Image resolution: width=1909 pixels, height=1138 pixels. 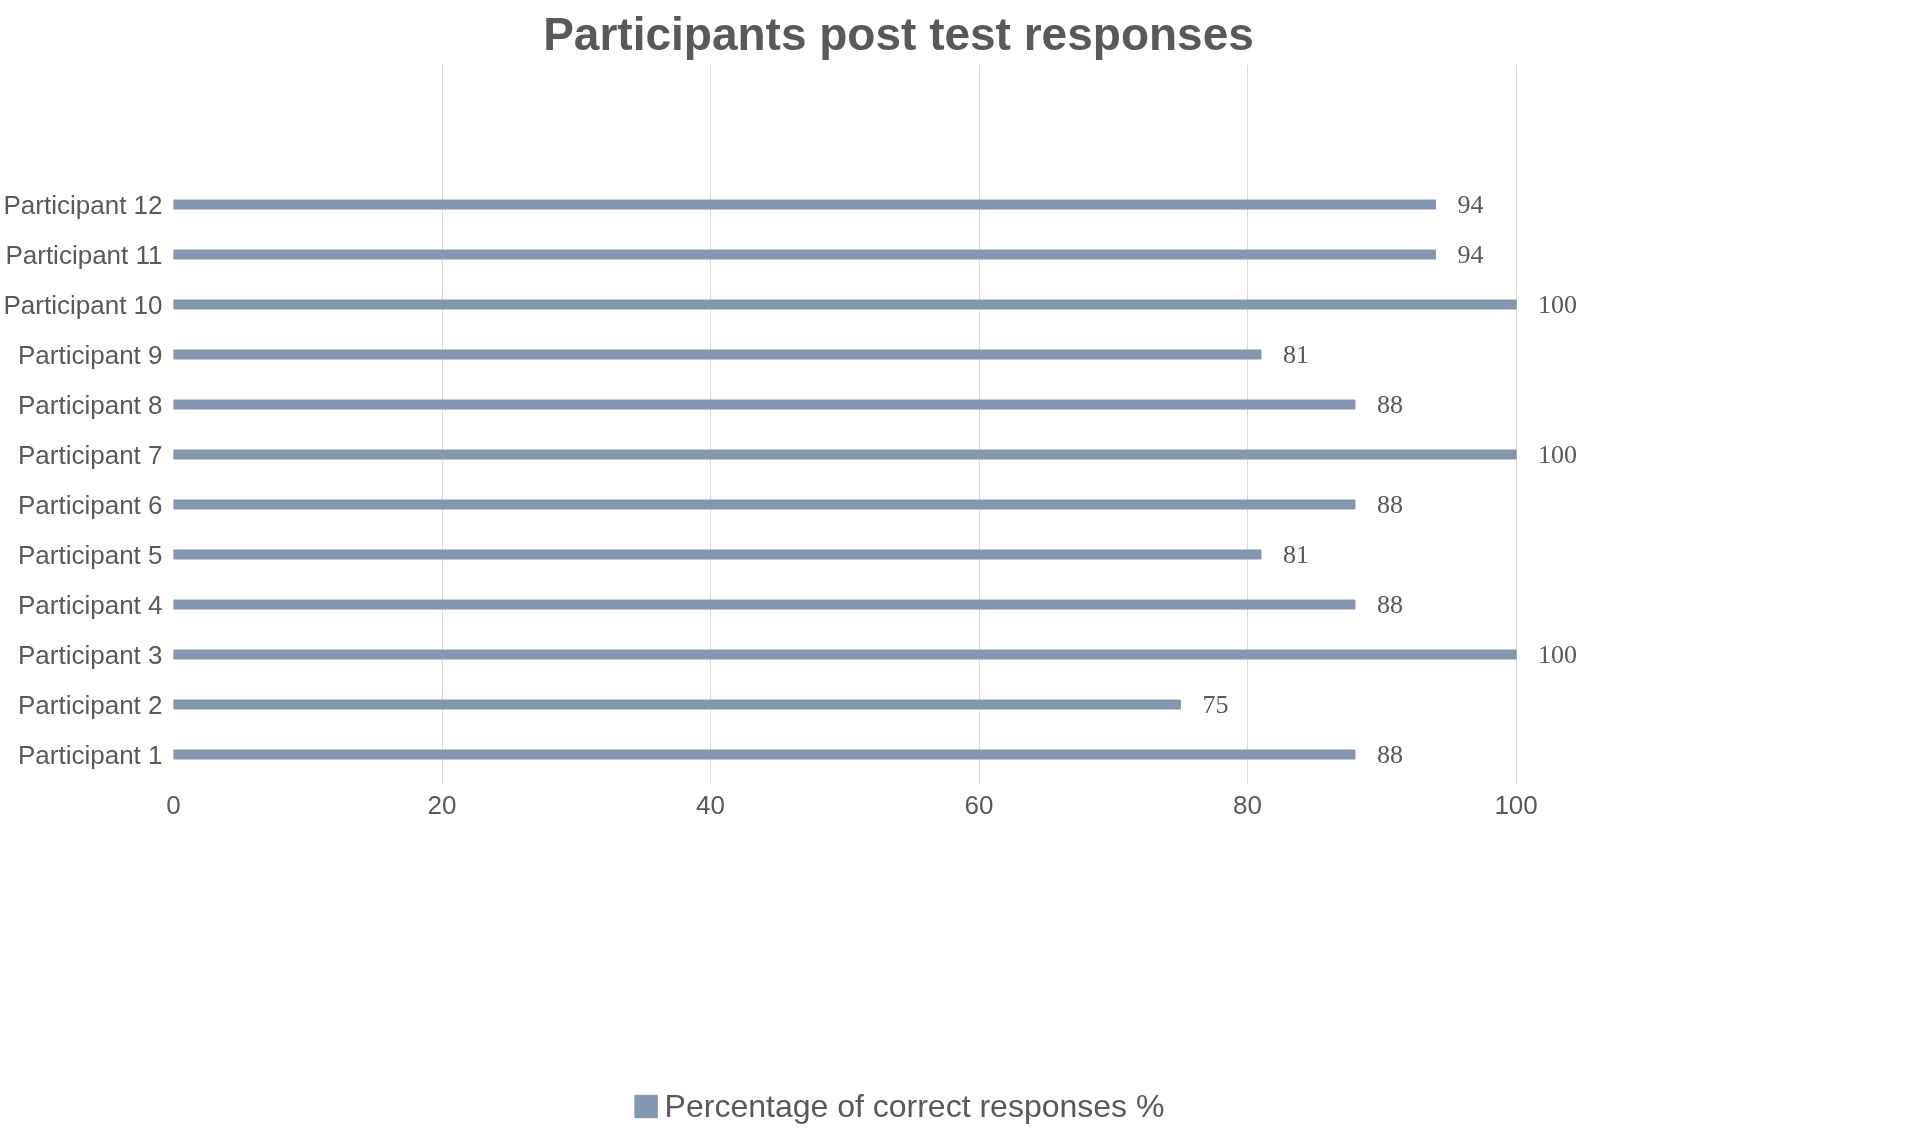 What do you see at coordinates (90, 754) in the screenshot?
I see `y-tick-label: Participant 1` at bounding box center [90, 754].